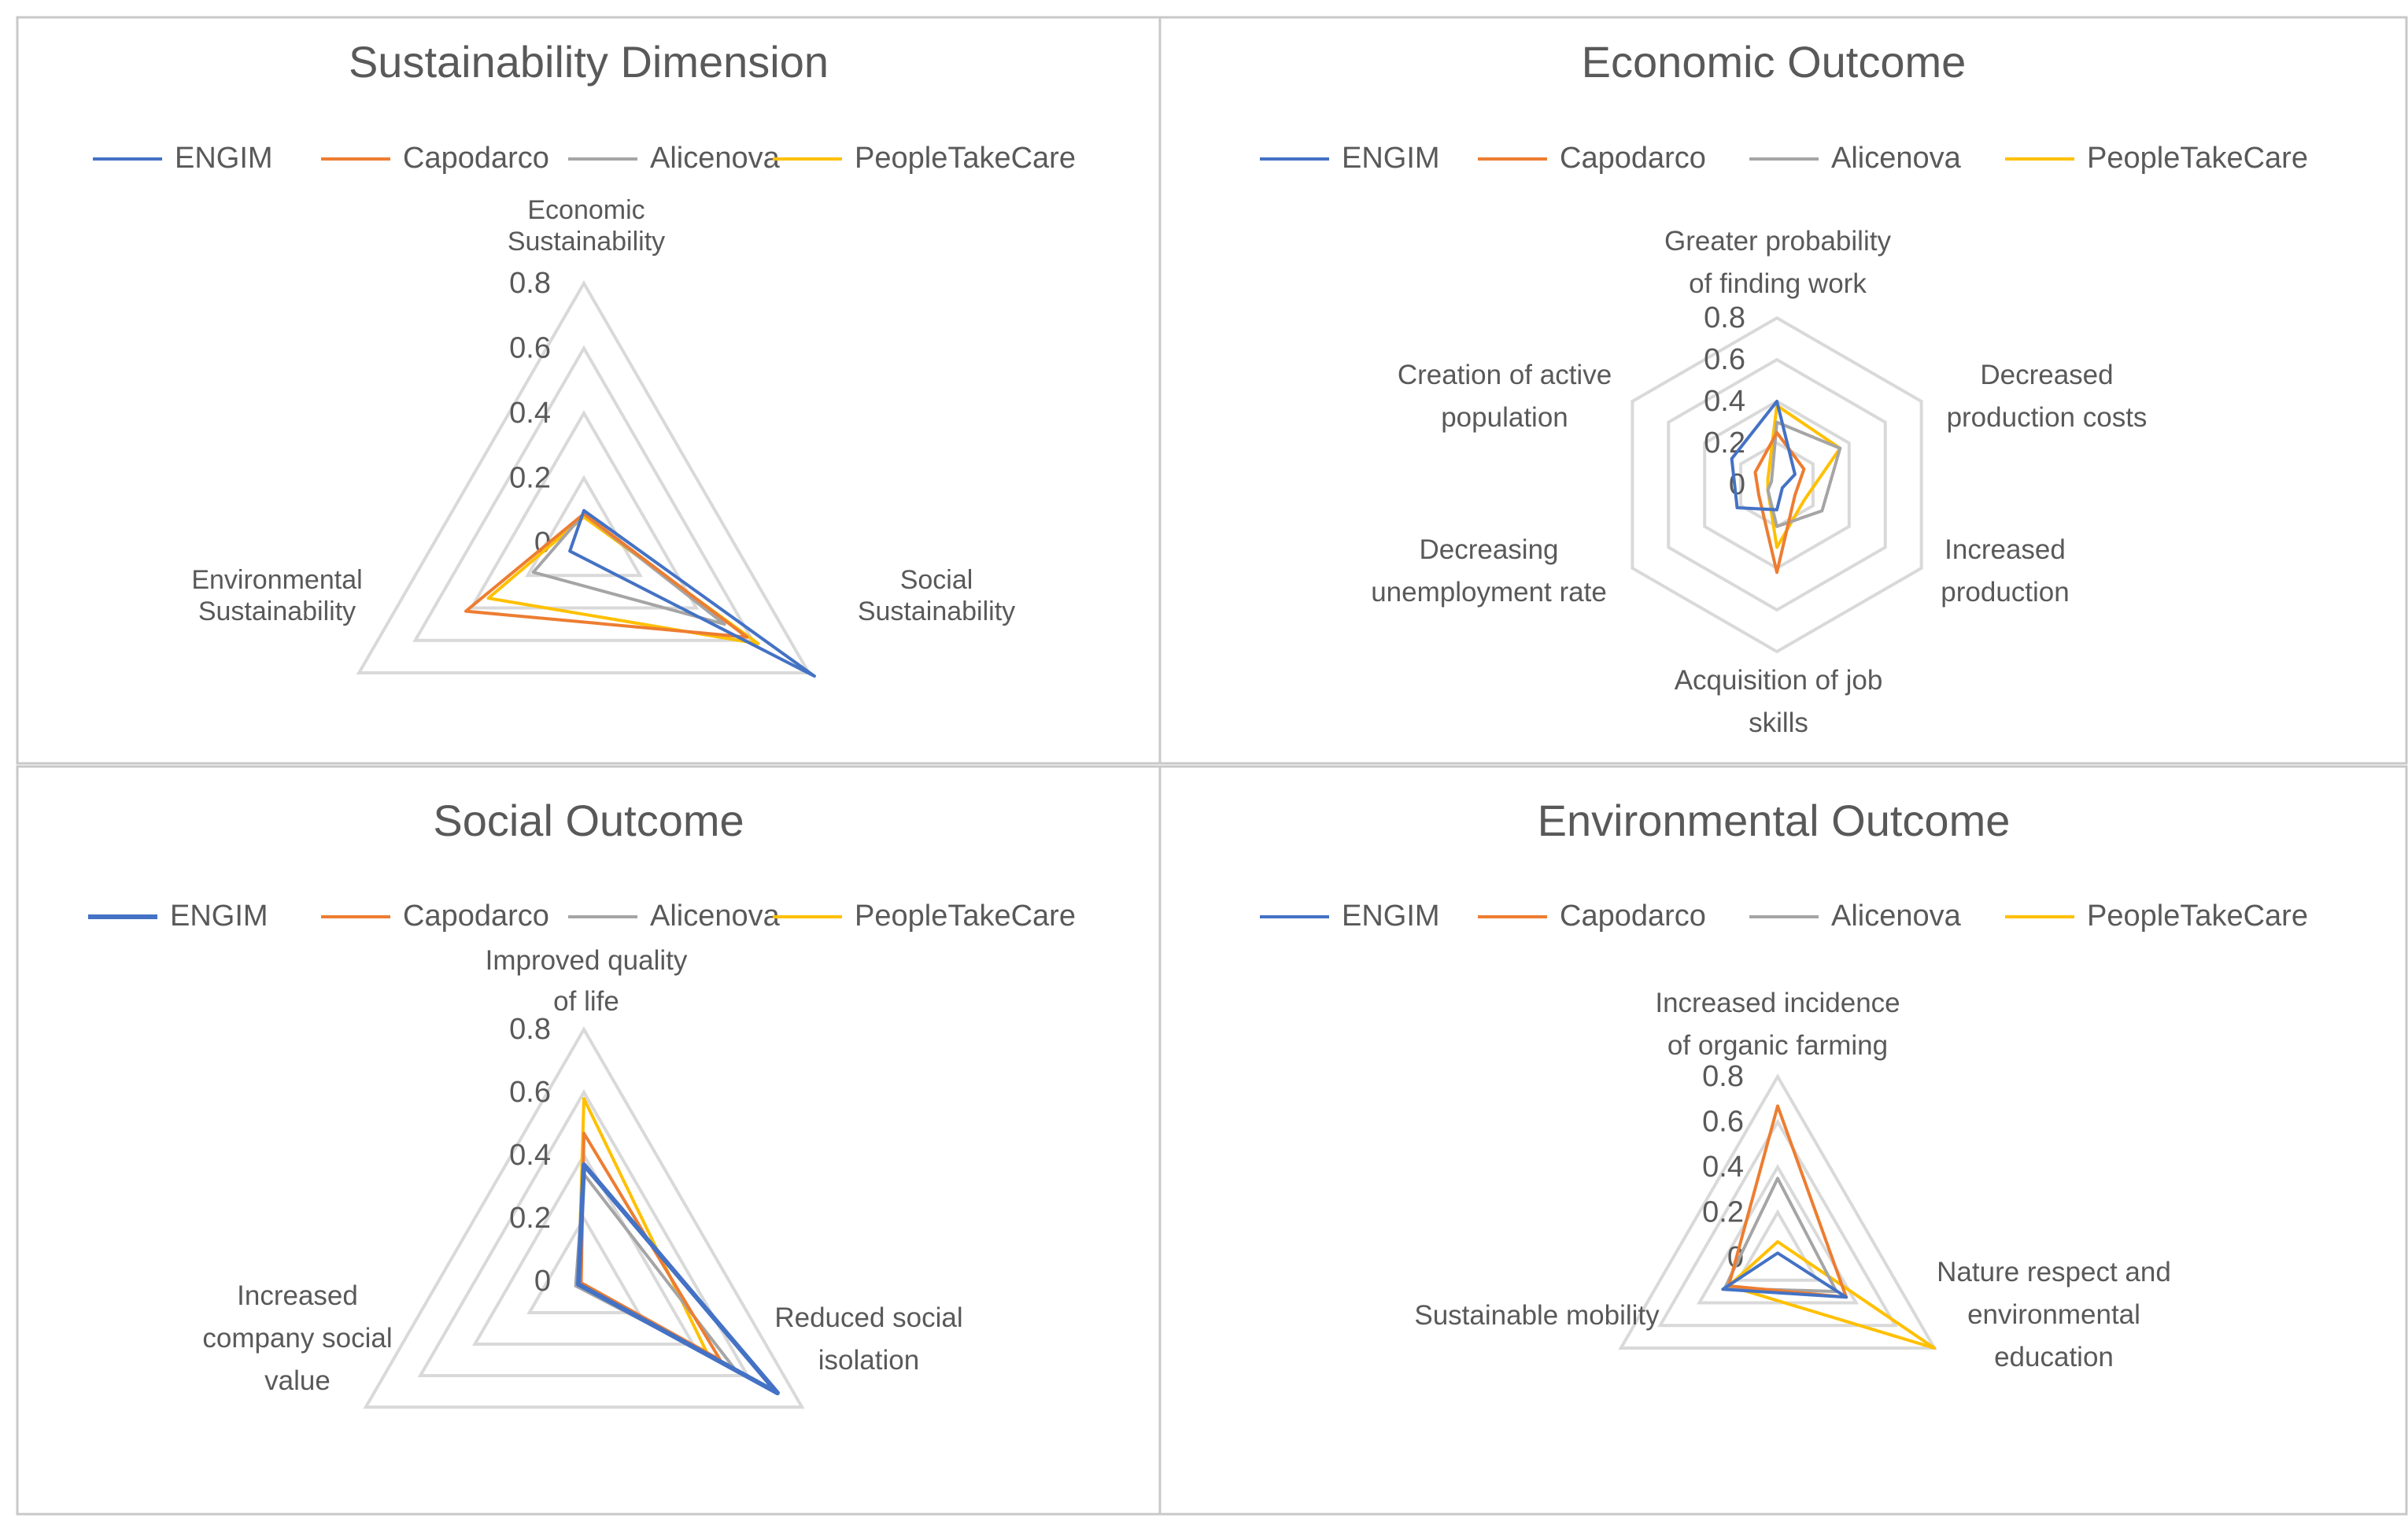 Image resolution: width=2408 pixels, height=1522 pixels. What do you see at coordinates (2005, 592) in the screenshot?
I see `axis-label-line: production` at bounding box center [2005, 592].